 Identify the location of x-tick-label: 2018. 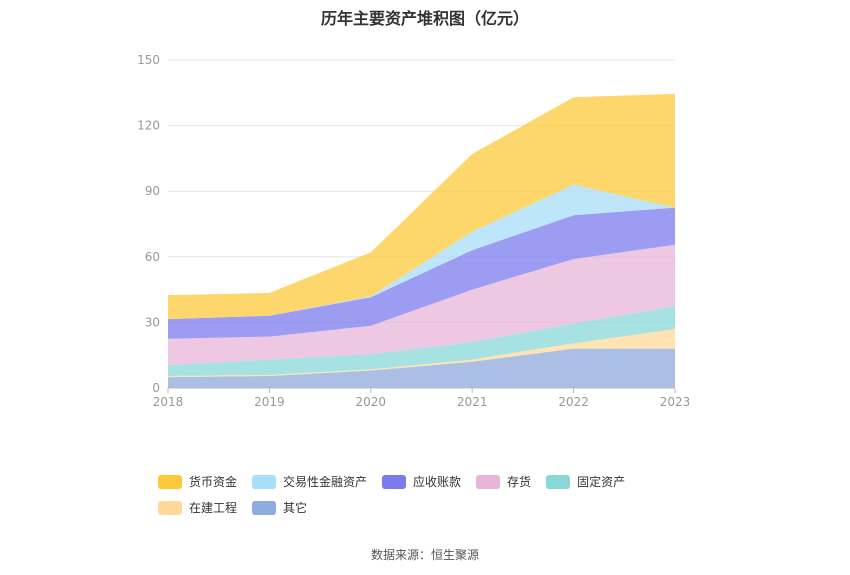
(168, 402).